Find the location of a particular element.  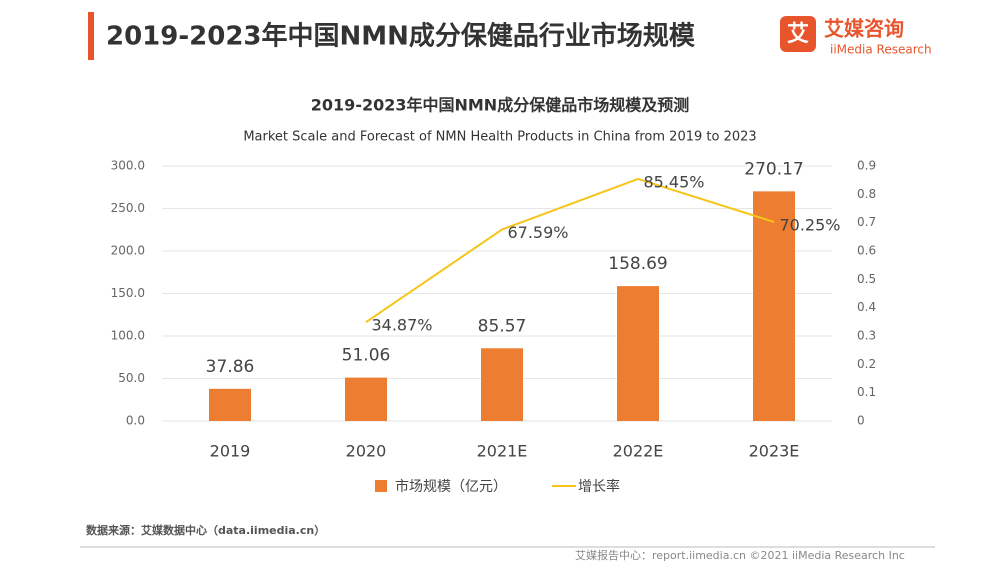

chart-title: 2019-2023年中国NMN成分保健品市场规模及预测 is located at coordinates (500, 105).